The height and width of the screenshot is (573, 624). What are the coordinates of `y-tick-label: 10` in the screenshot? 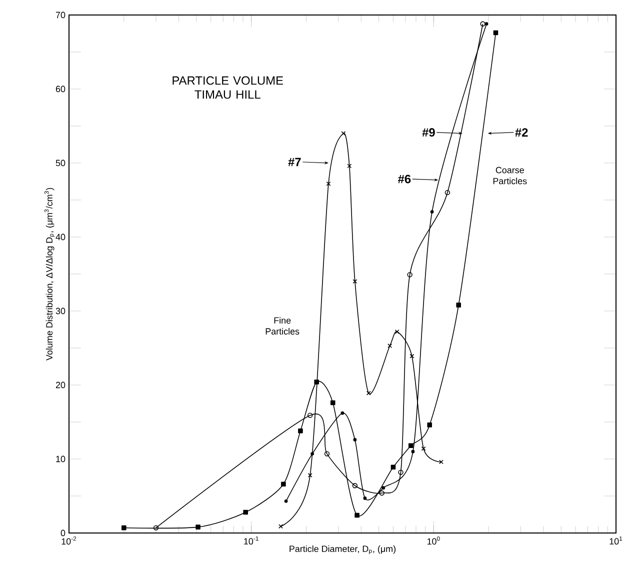 It's located at (61, 459).